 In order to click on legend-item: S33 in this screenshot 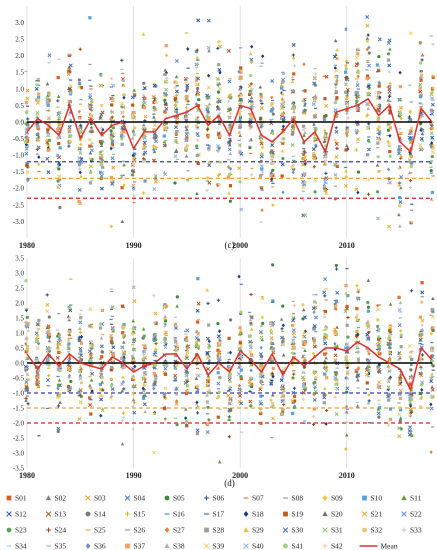, I will do `click(411, 530)`.